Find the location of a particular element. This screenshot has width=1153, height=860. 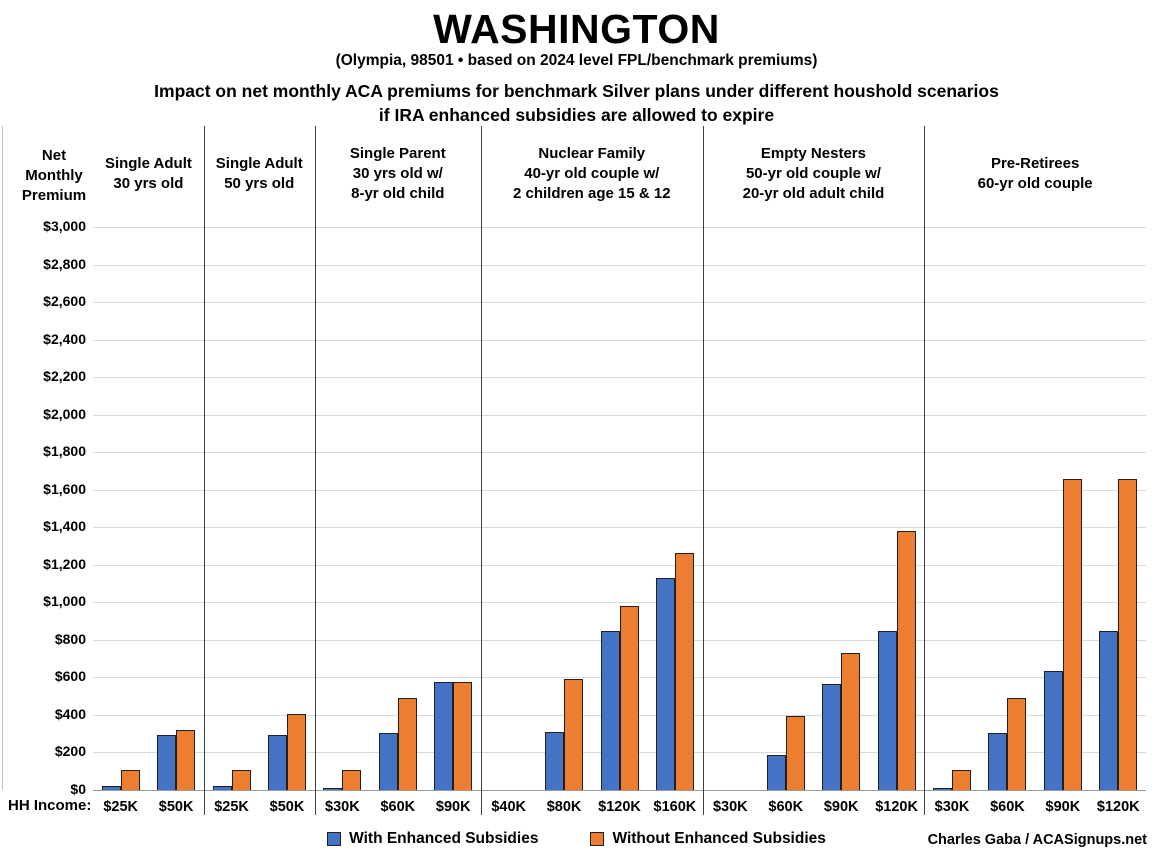

legend-item-without-enhanced: Without Enhanced Subsidies is located at coordinates (708, 839).